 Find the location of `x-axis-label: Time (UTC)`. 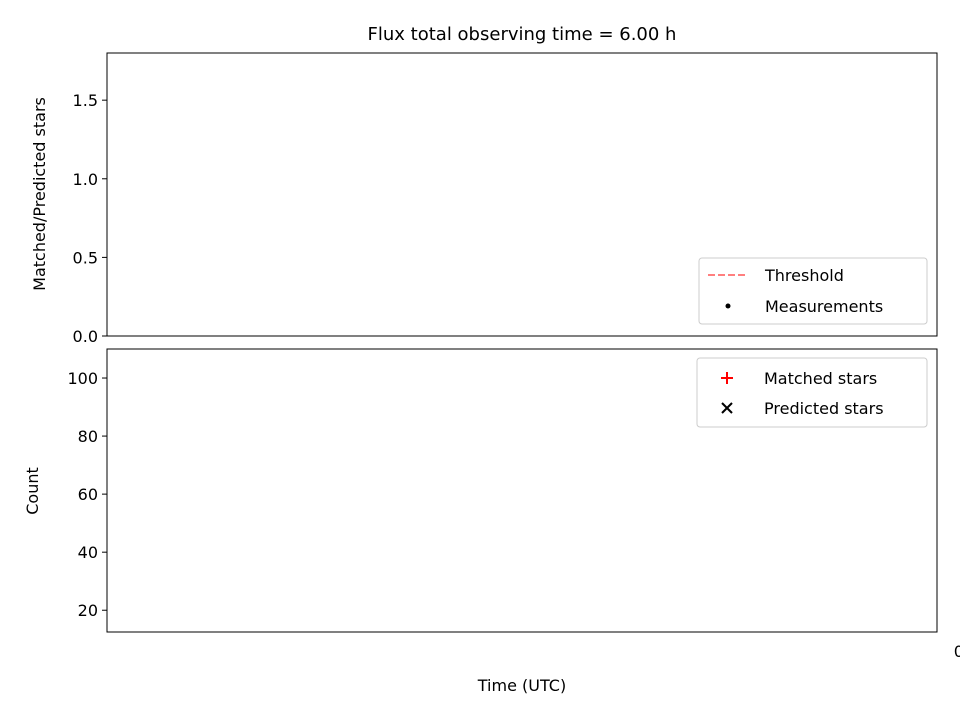

x-axis-label: Time (UTC) is located at coordinates (521, 685).